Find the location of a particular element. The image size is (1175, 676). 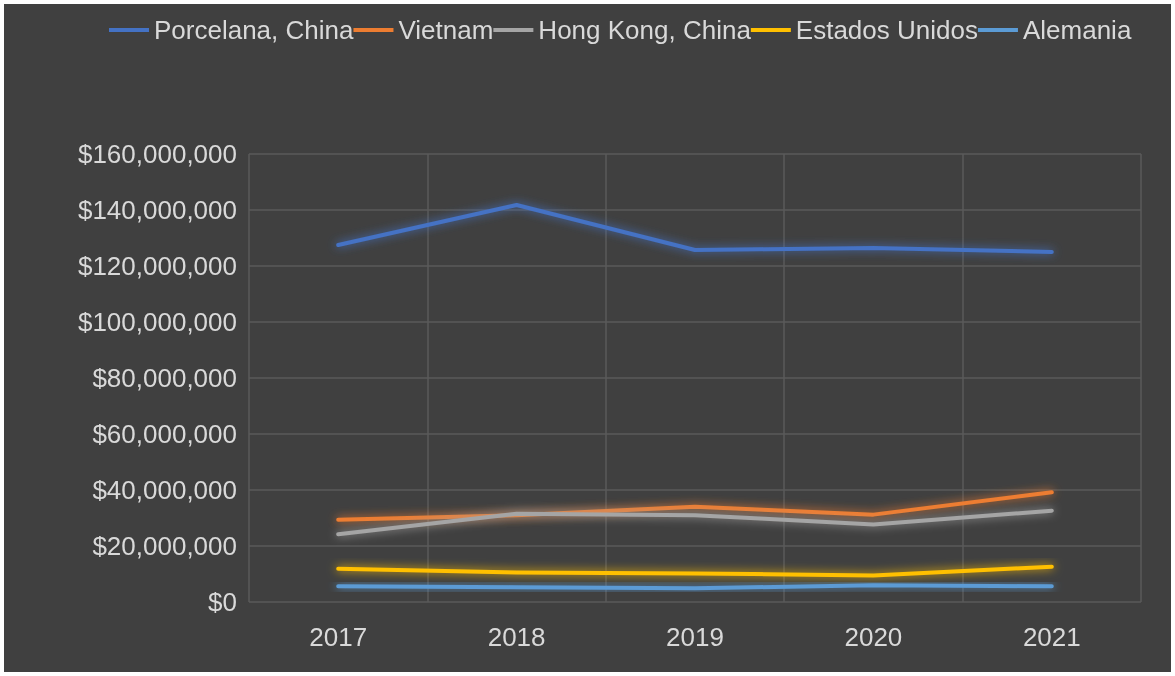

y-tick-label: $140,000,000 is located at coordinates (157, 210).